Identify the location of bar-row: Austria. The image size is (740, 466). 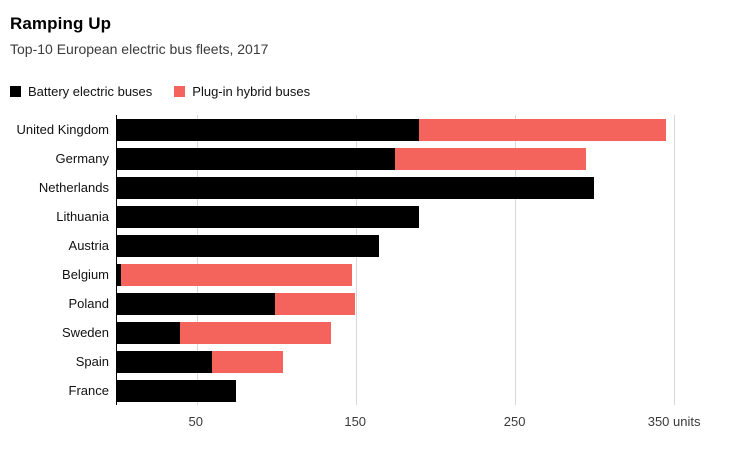
(358, 245).